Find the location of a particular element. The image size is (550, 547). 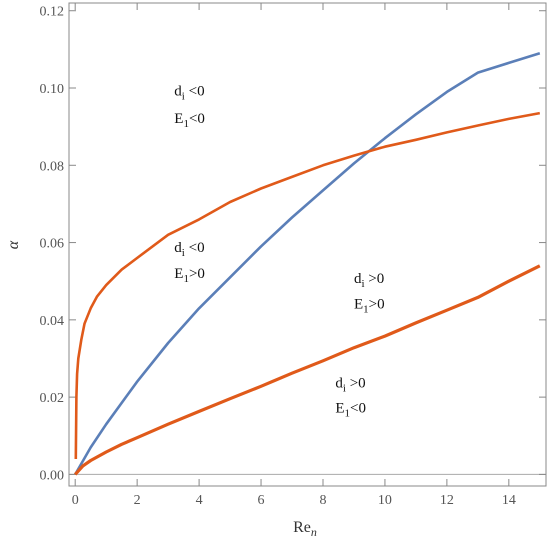

y-tick-label: 0.00 is located at coordinates (52, 475).